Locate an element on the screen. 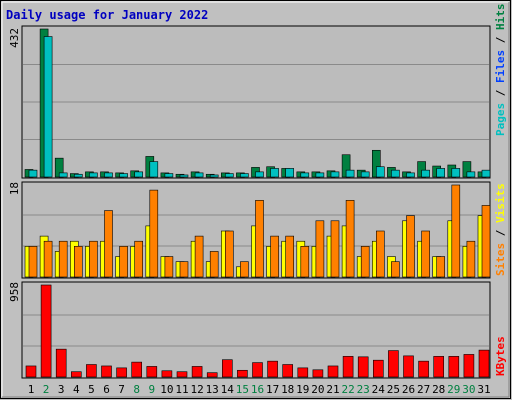 Image resolution: width=512 pixels, height=400 pixels. x-label-day-27: 27 is located at coordinates (423, 389).